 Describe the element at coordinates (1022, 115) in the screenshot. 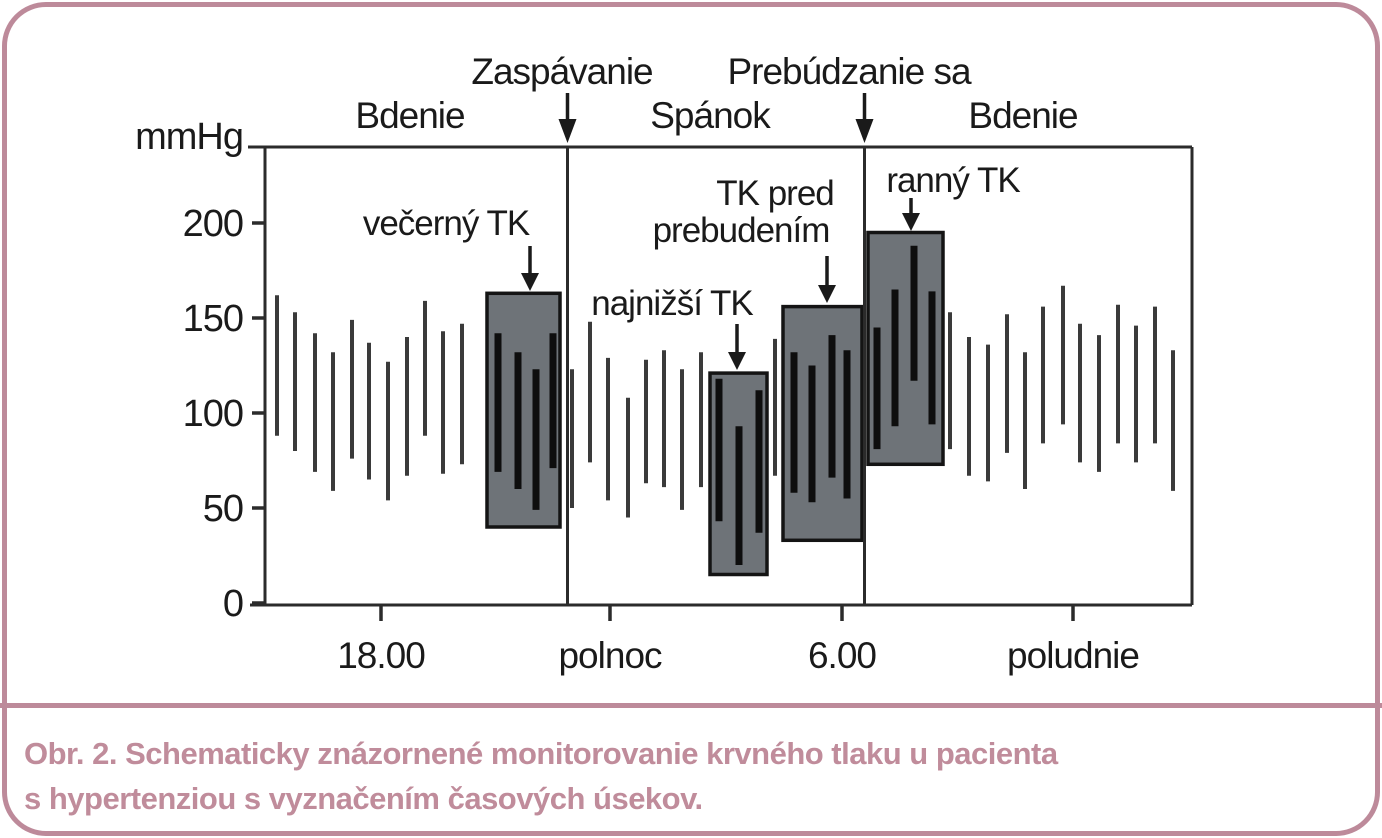

I see `phase-label-wake-2: Bdenie` at that location.